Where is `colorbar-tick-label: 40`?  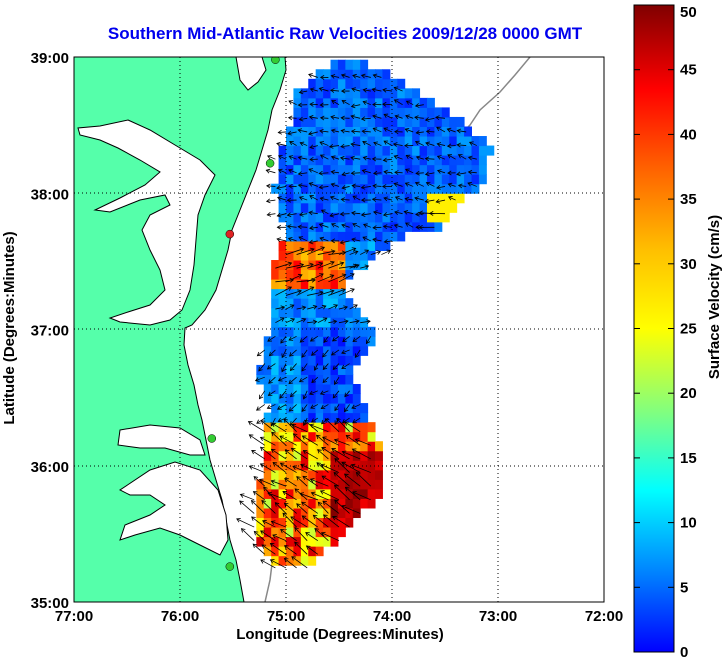 colorbar-tick-label: 40 is located at coordinates (688, 134).